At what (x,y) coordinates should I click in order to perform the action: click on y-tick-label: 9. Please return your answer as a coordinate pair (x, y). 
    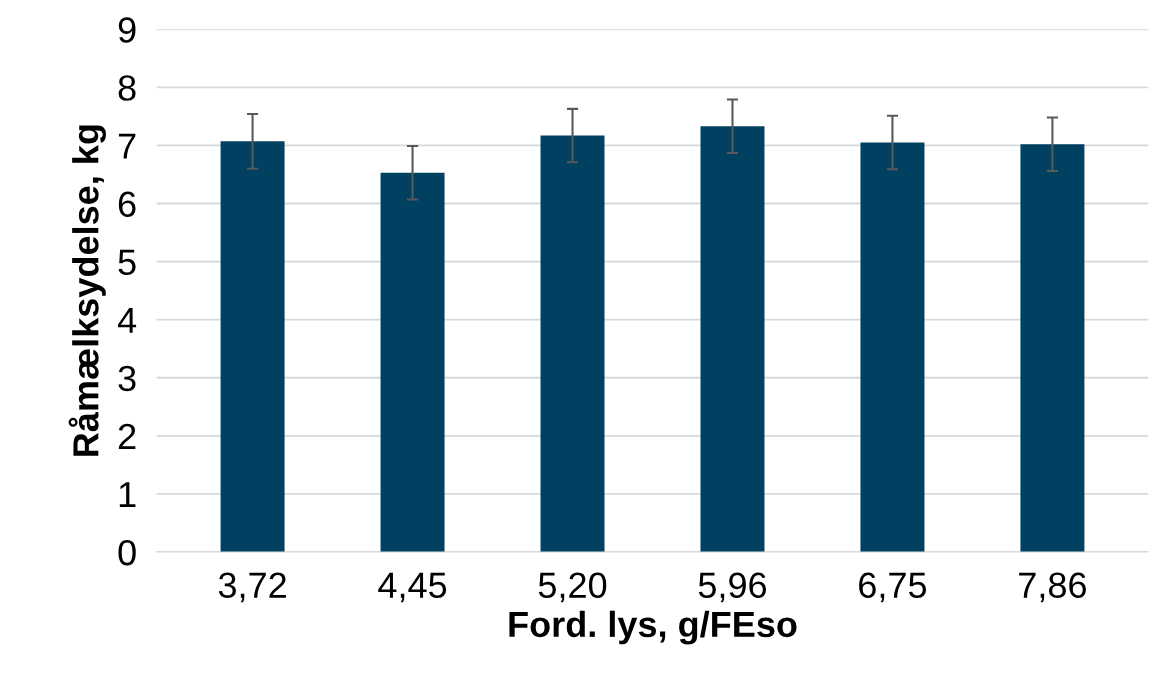
    Looking at the image, I should click on (127, 30).